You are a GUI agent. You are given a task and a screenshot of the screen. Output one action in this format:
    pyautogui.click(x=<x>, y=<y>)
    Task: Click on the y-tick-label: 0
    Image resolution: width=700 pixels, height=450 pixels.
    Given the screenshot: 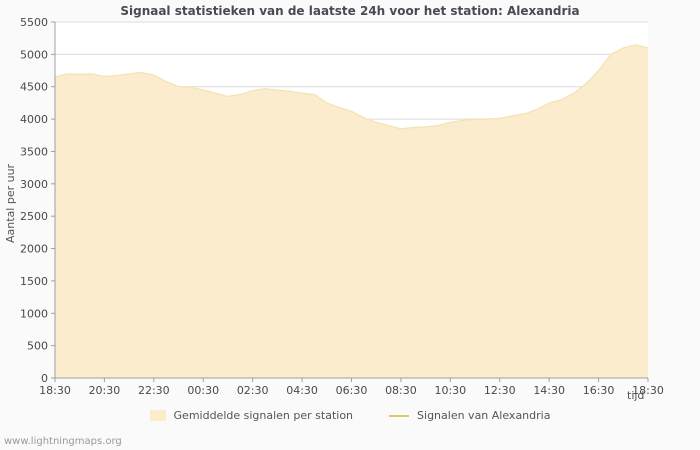 What is the action you would take?
    pyautogui.click(x=44, y=378)
    